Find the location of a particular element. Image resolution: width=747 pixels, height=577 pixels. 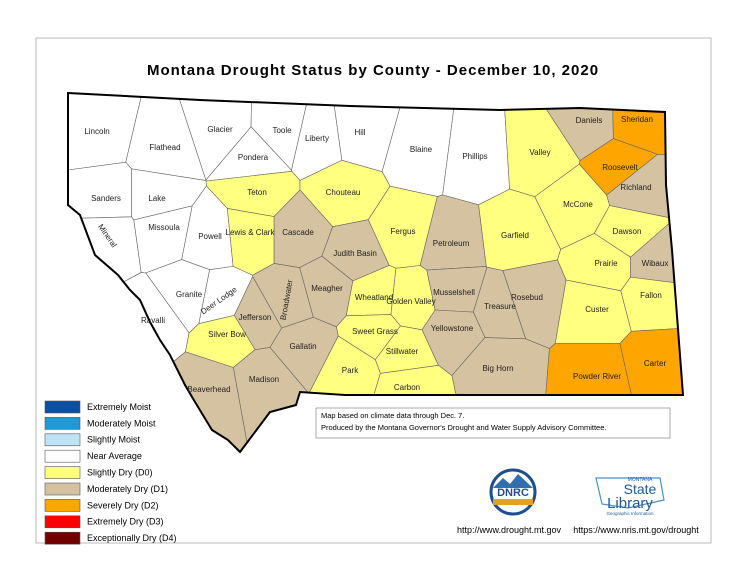

legend-label: Slightly Dry (D0) is located at coordinates (120, 472).